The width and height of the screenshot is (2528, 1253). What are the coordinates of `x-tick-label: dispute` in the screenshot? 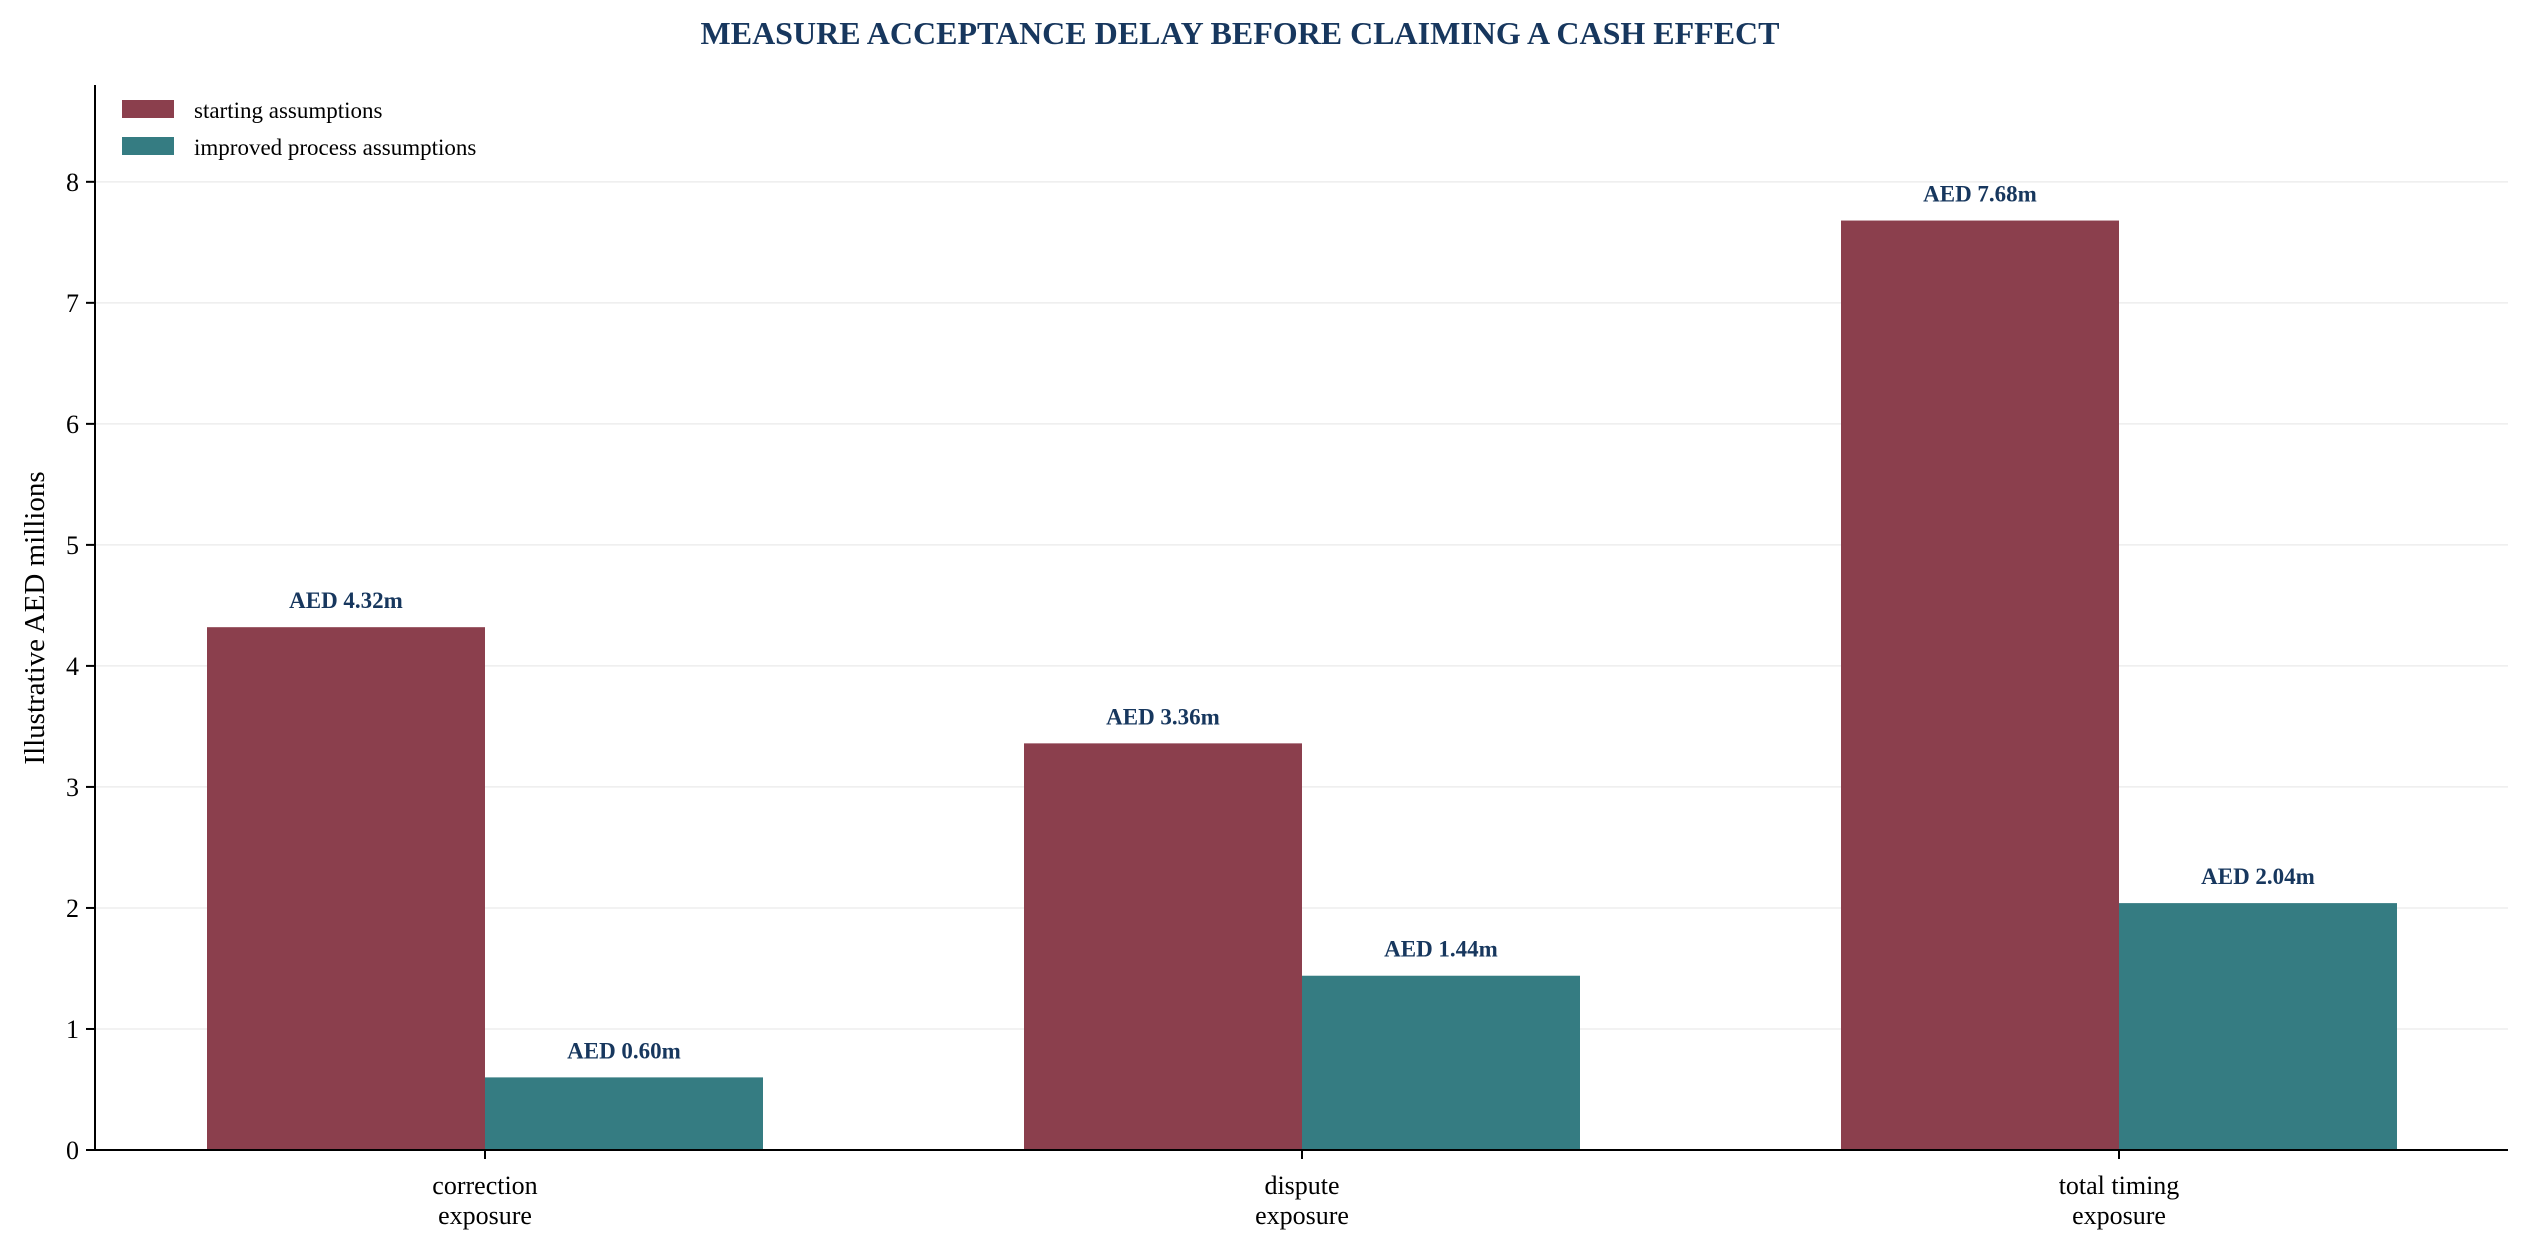 It's located at (1301, 1185).